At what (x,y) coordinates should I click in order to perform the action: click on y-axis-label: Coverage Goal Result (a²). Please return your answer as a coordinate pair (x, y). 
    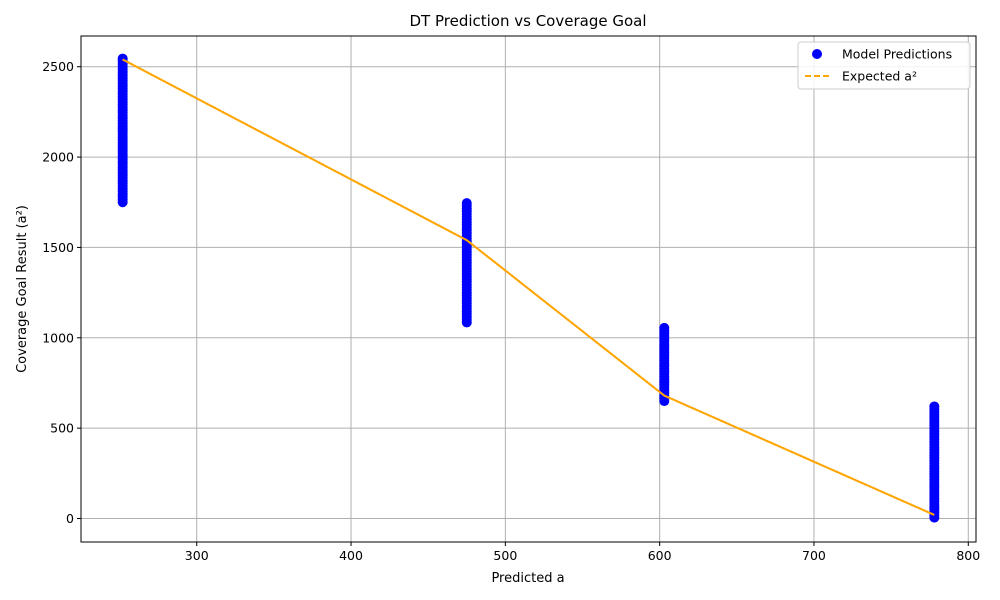
    Looking at the image, I should click on (22, 289).